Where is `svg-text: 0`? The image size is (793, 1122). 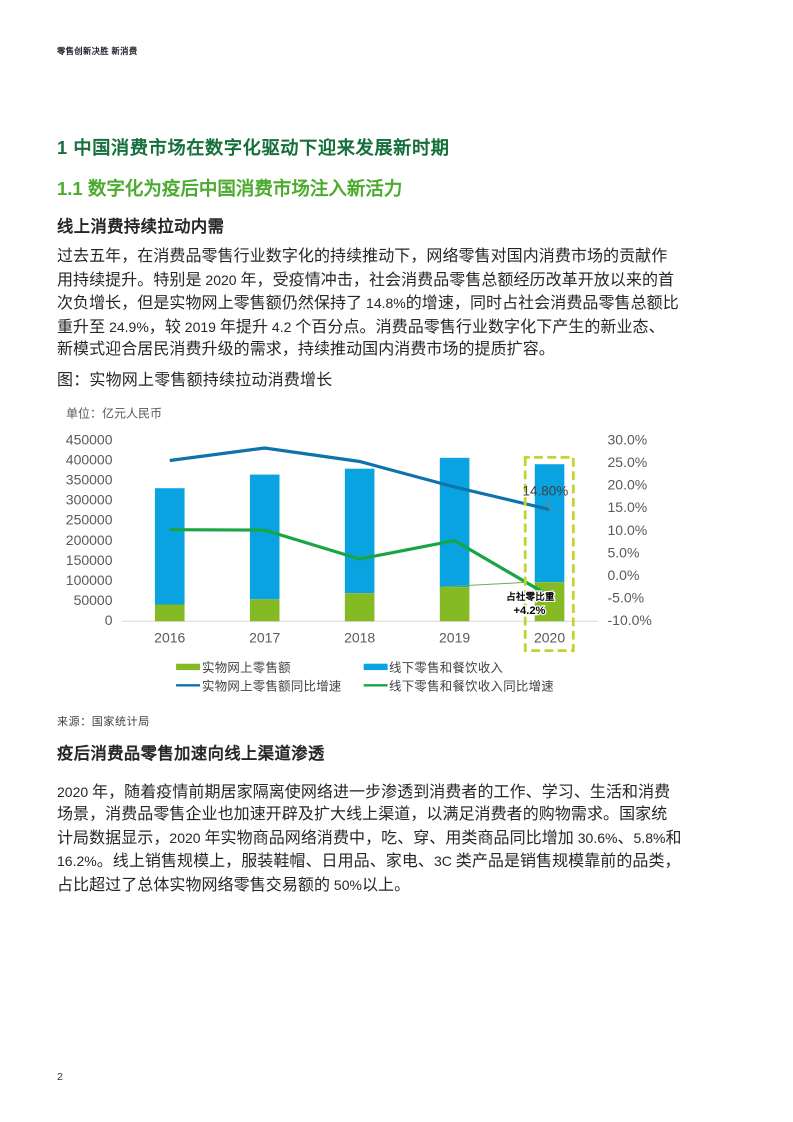
svg-text: 0 is located at coordinates (109, 620).